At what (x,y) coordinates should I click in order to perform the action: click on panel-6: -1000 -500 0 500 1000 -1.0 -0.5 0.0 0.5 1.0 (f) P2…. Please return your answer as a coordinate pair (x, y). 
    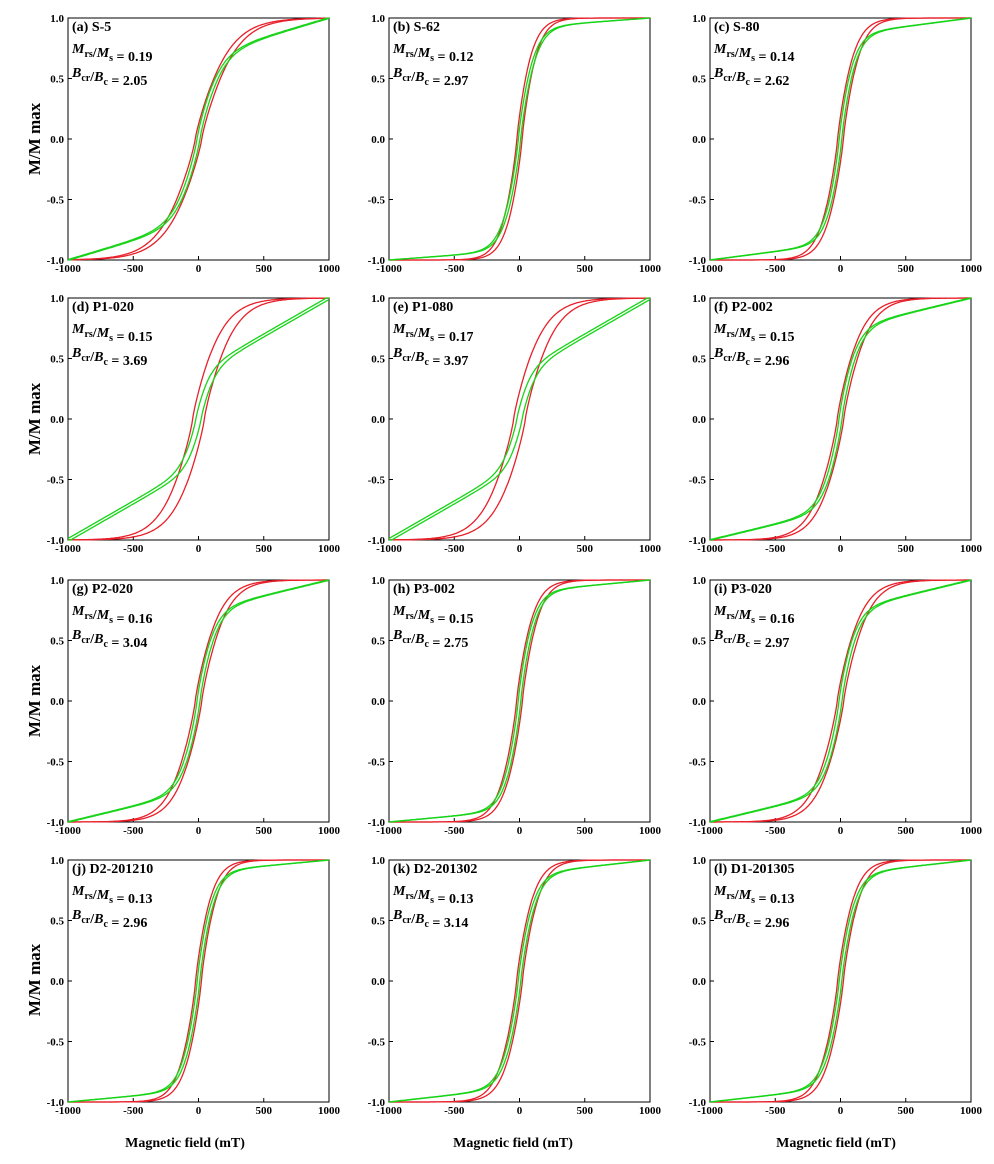
    Looking at the image, I should click on (836, 424).